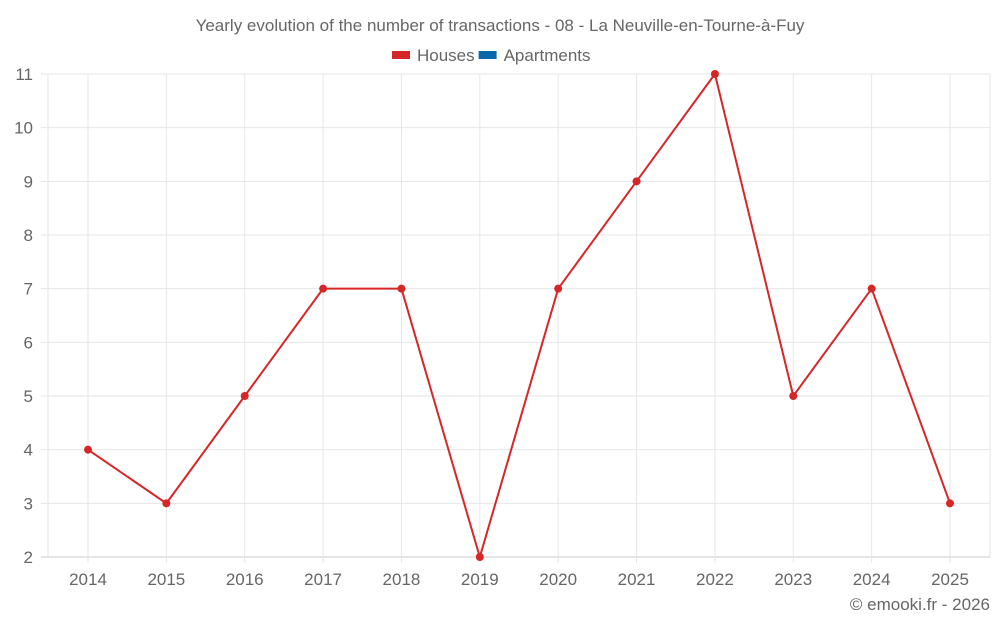 The image size is (1000, 625). I want to click on data-point-2016, so click(244, 396).